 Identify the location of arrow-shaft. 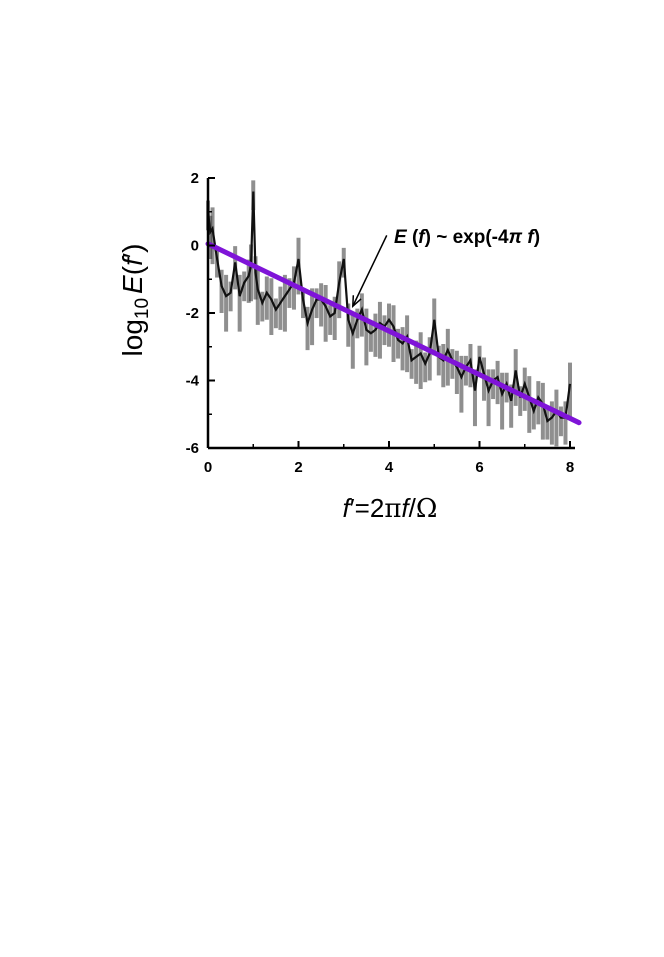
(370, 271).